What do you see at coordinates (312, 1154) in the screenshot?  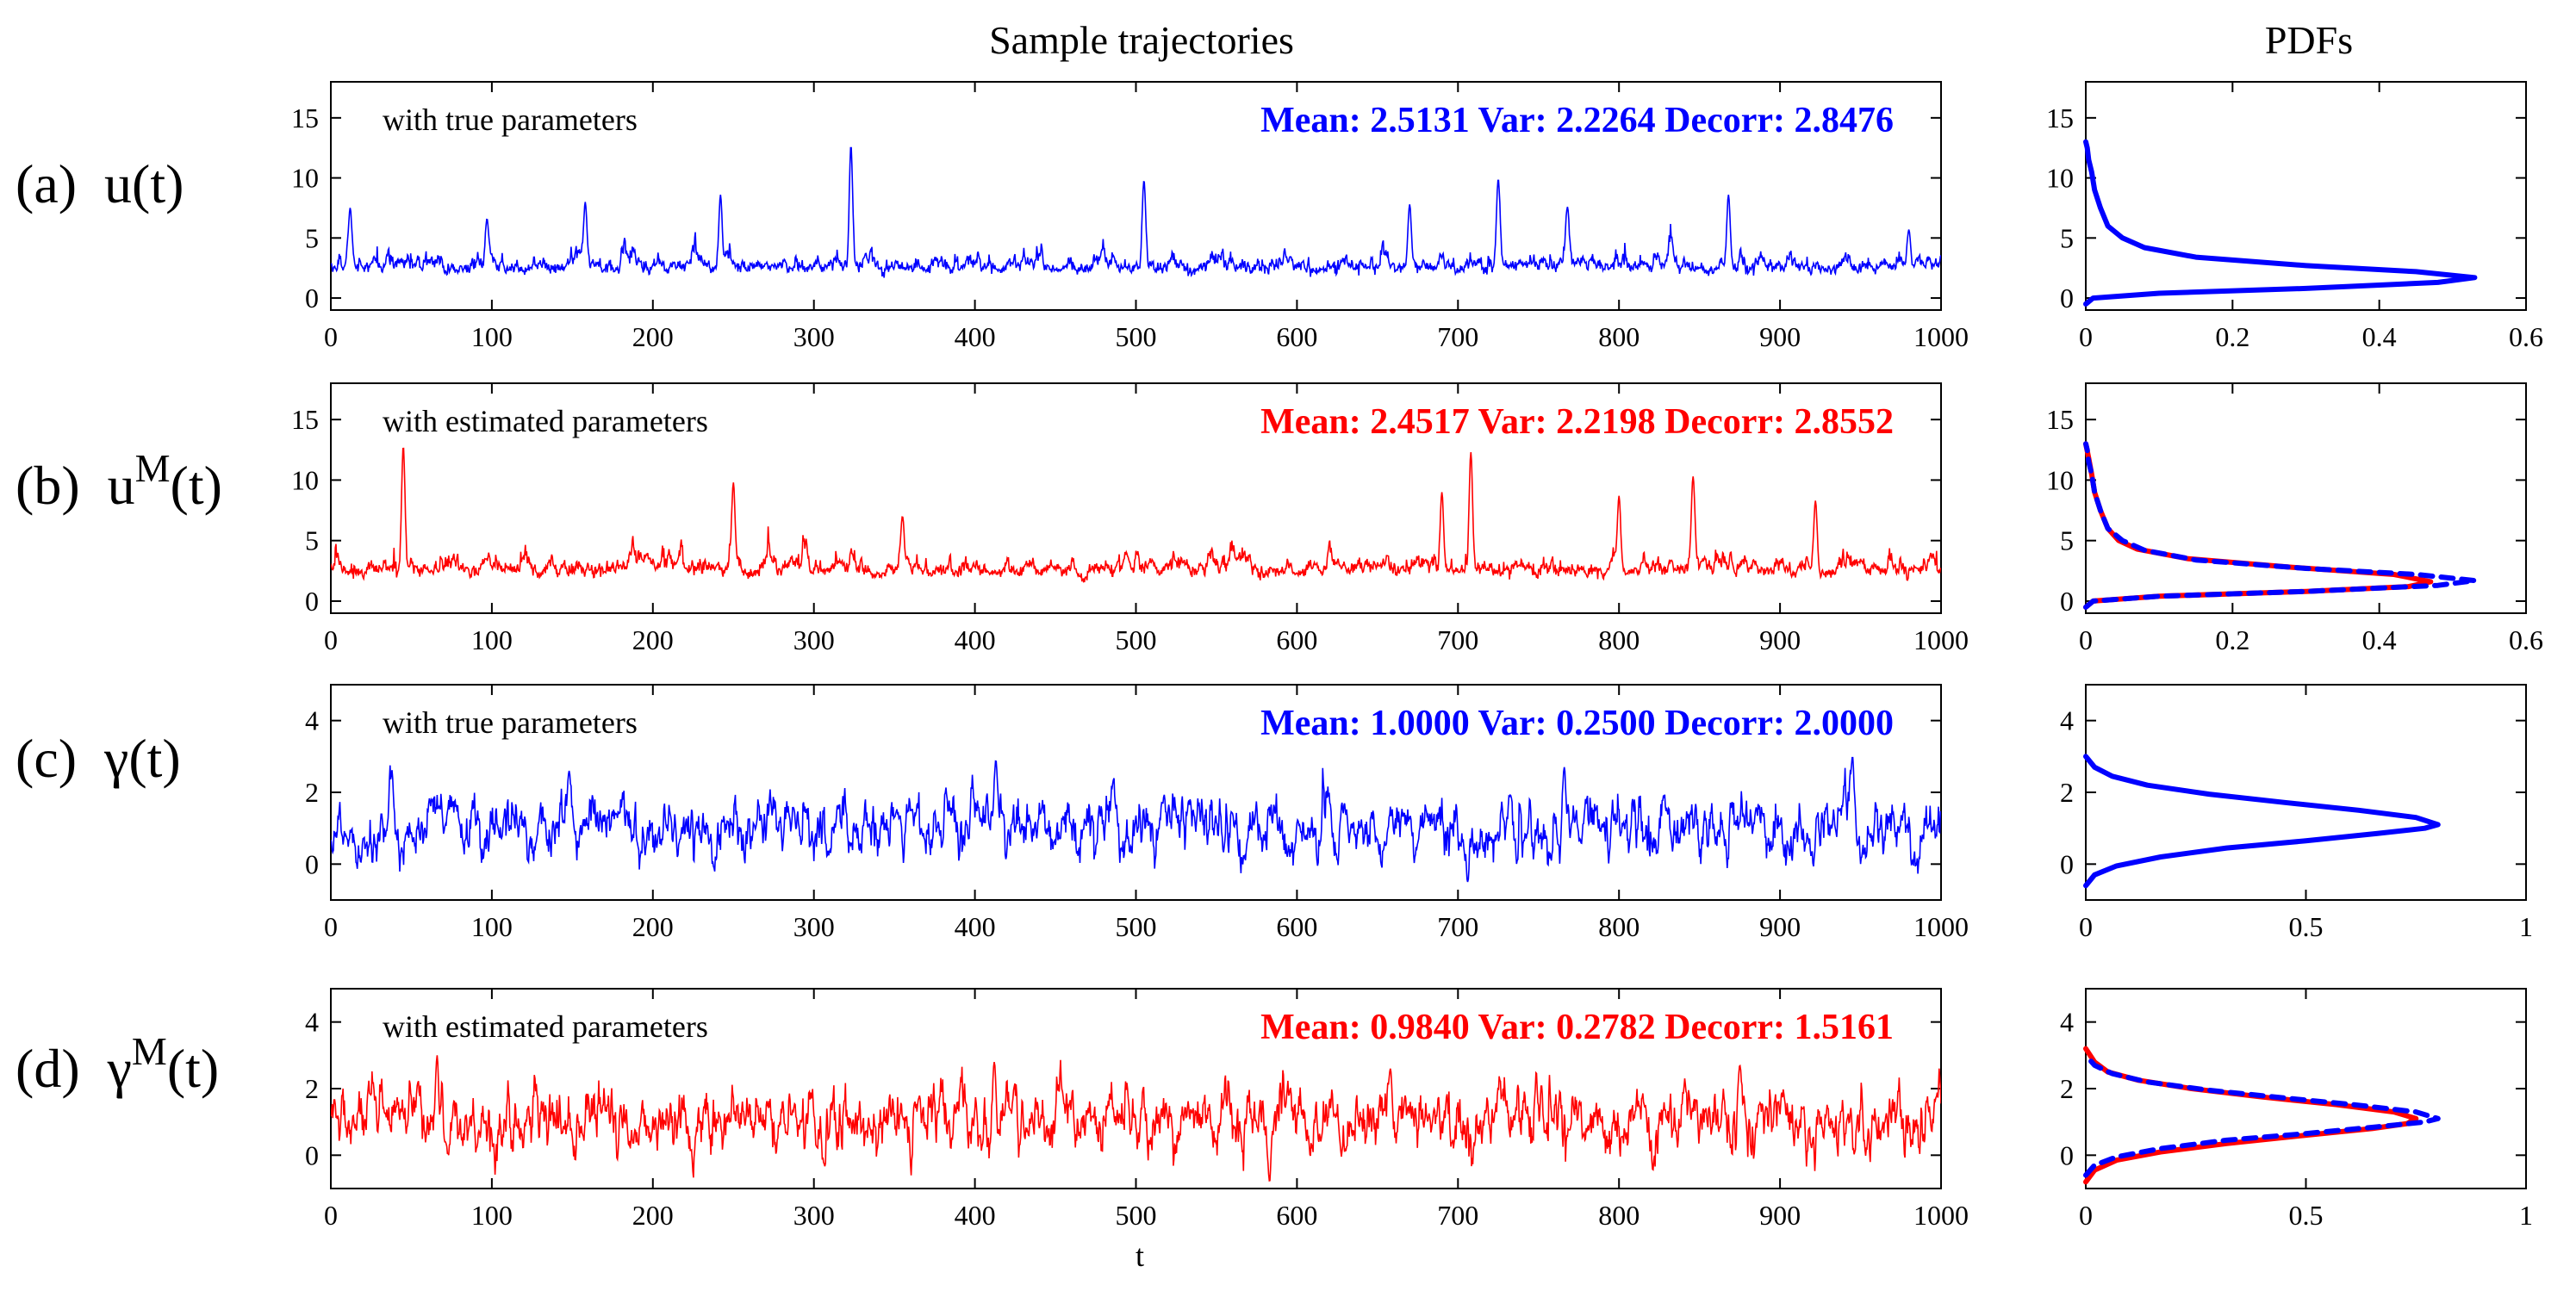 I see `trajectory-d-ytick-label: 0` at bounding box center [312, 1154].